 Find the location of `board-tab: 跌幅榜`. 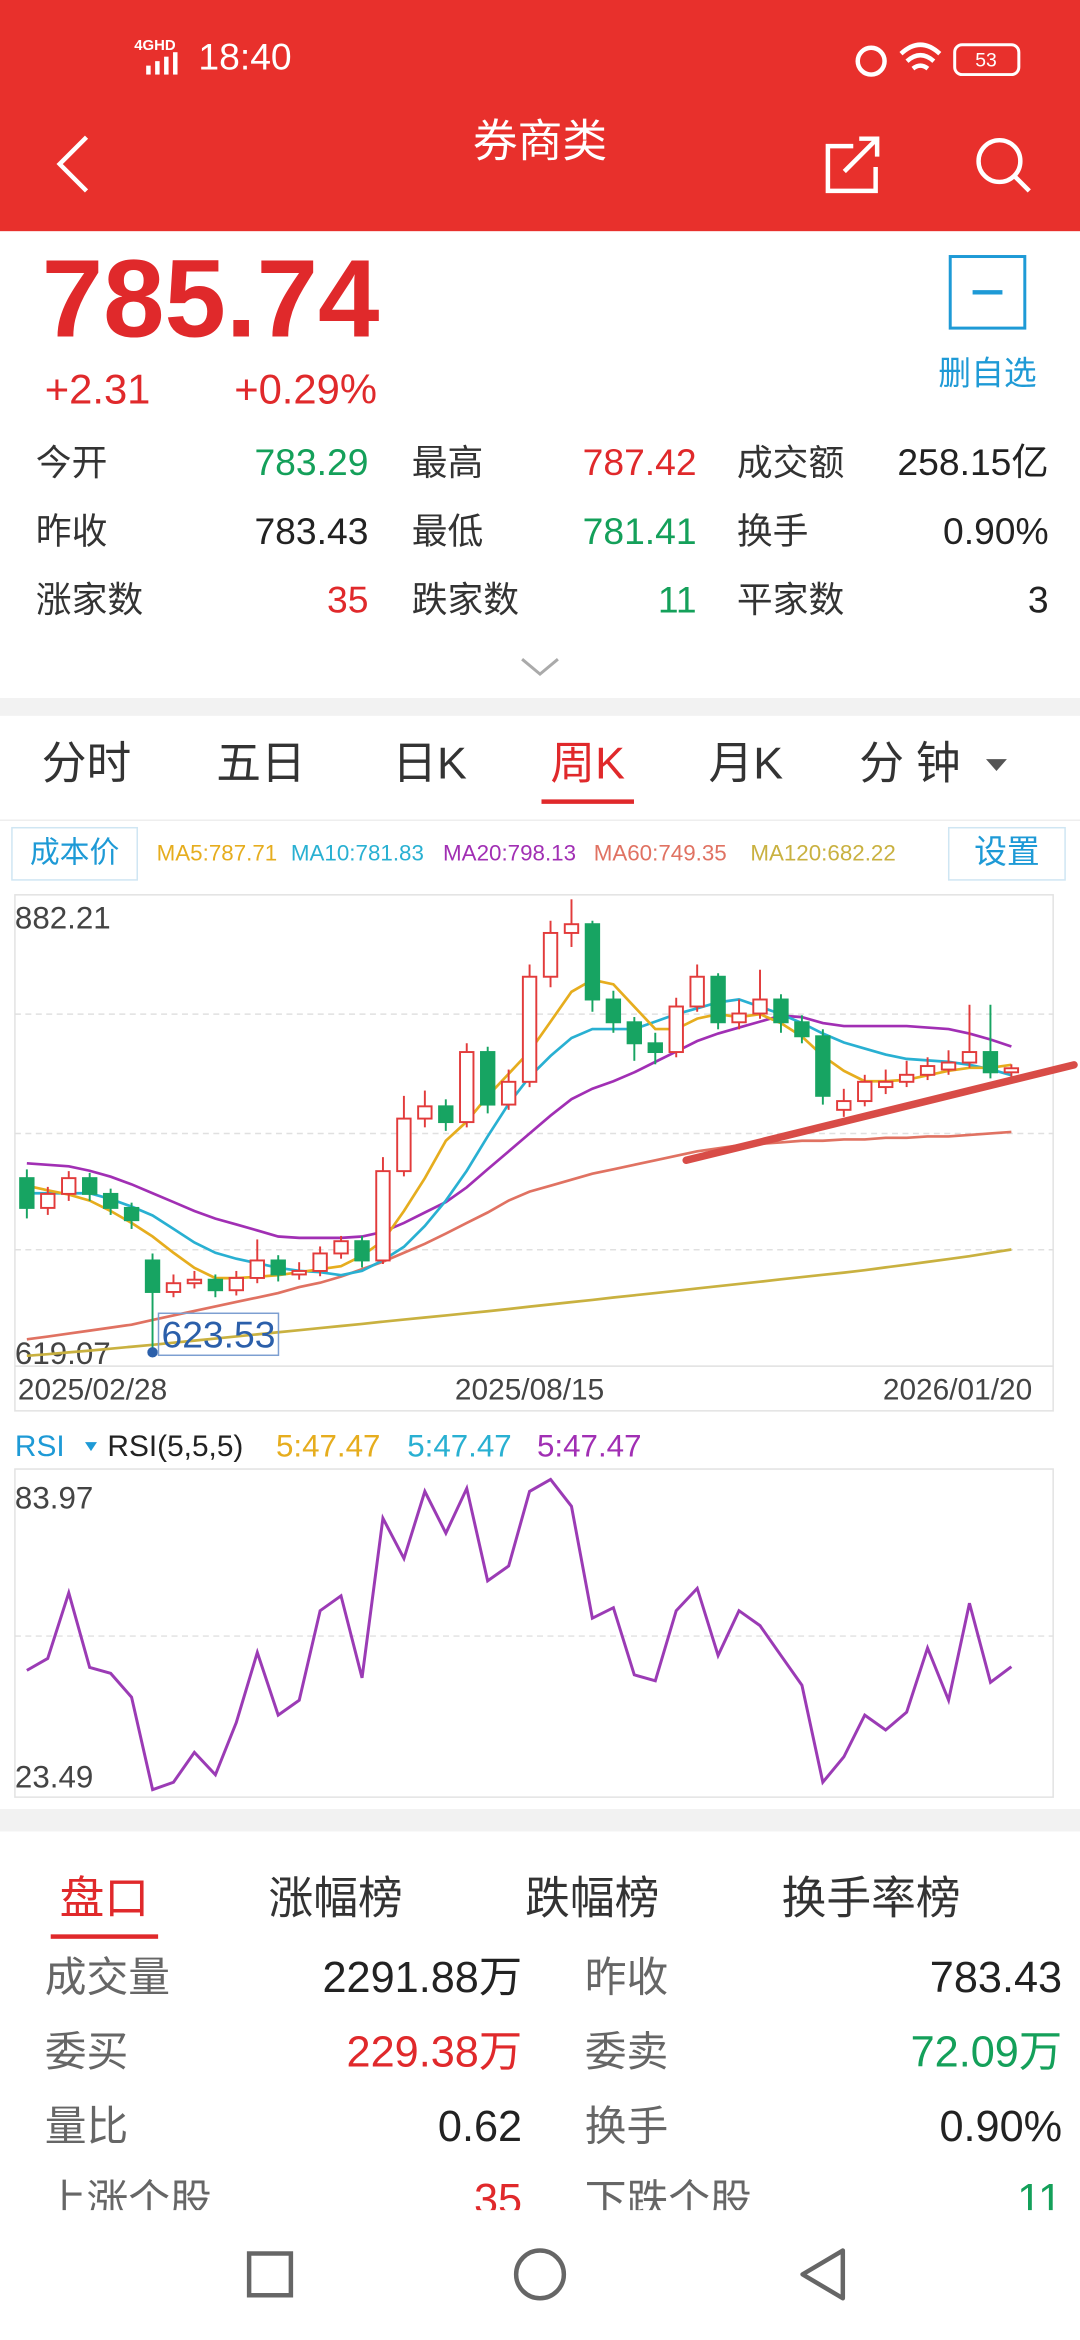

board-tab: 跌幅榜 is located at coordinates (592, 1898).